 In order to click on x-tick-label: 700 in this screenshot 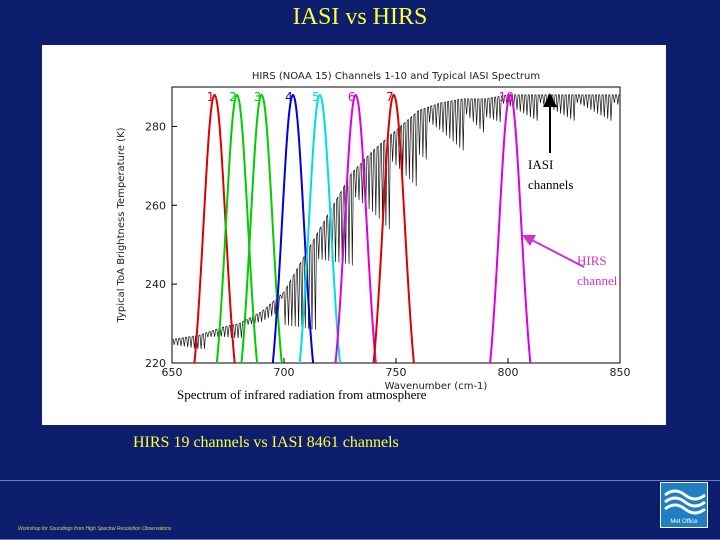, I will do `click(284, 372)`.